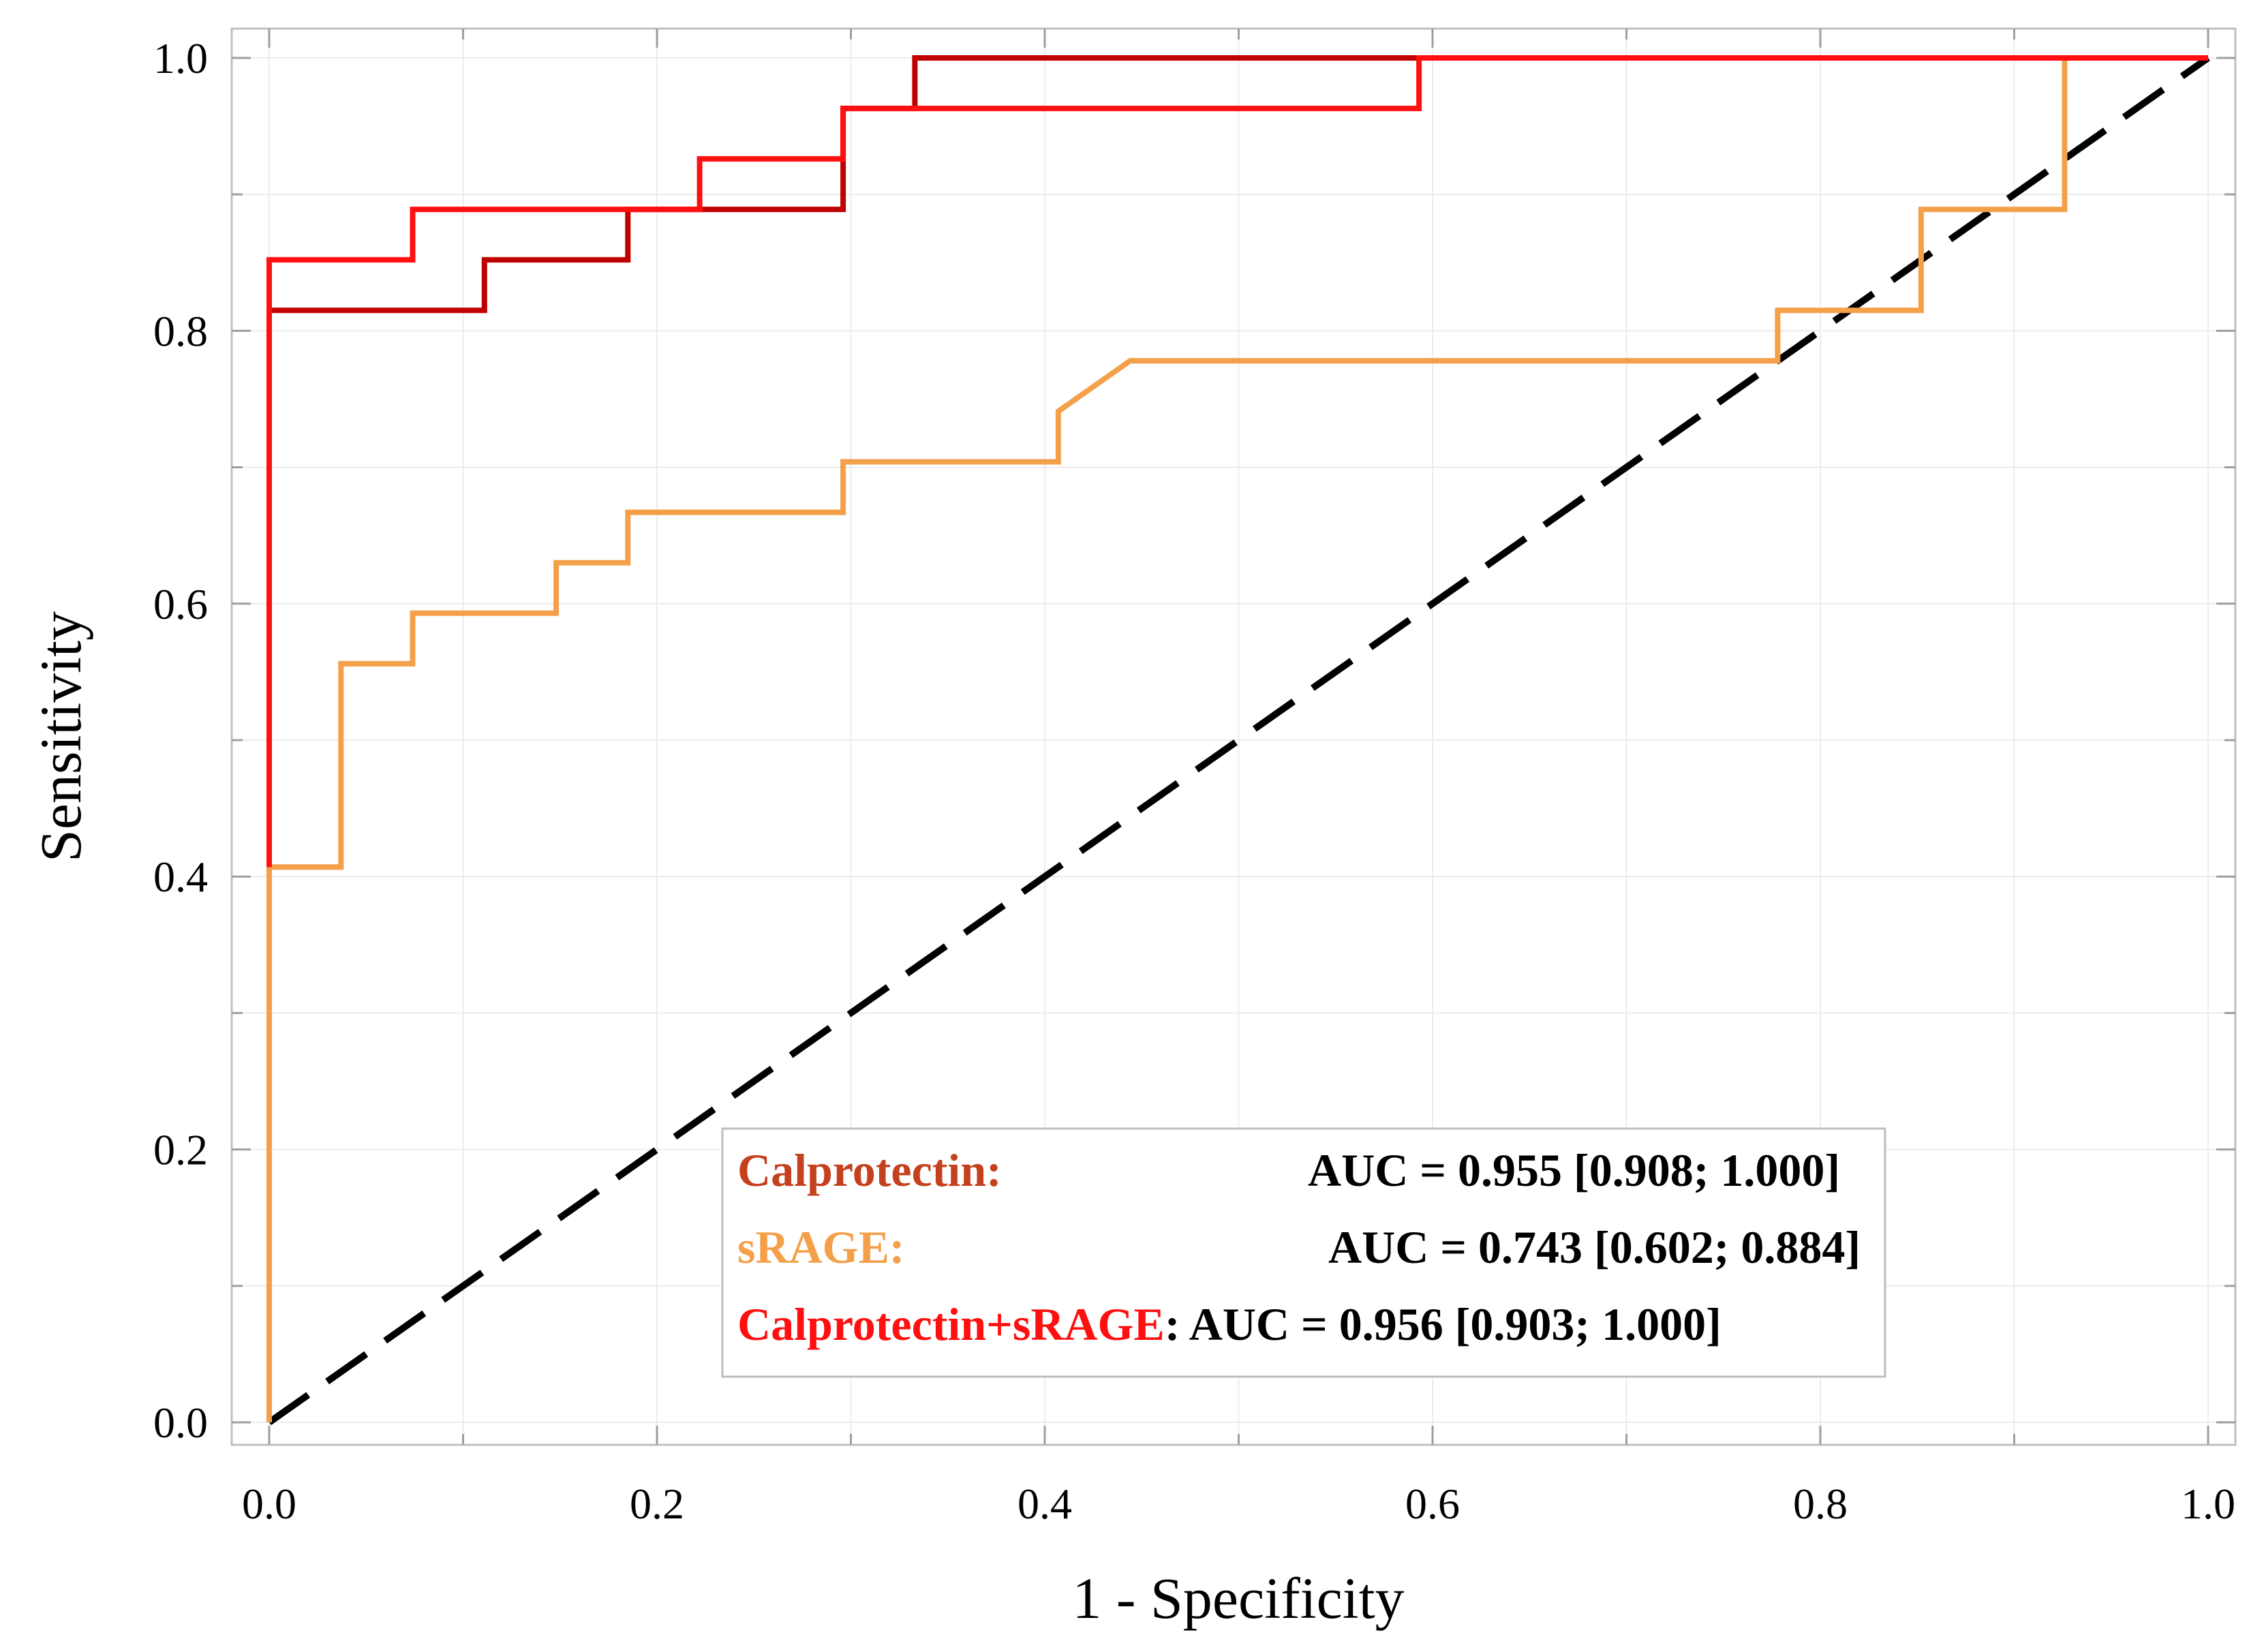 Image resolution: width=2264 pixels, height=1652 pixels. Describe the element at coordinates (821, 1247) in the screenshot. I see `legend-label-srage: sRAGE:` at that location.